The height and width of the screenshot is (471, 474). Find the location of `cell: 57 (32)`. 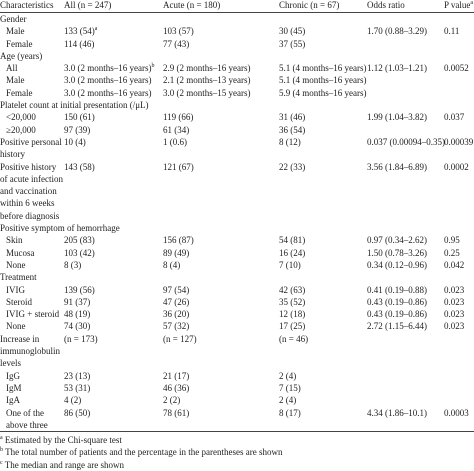

cell: 57 (32) is located at coordinates (176, 326).